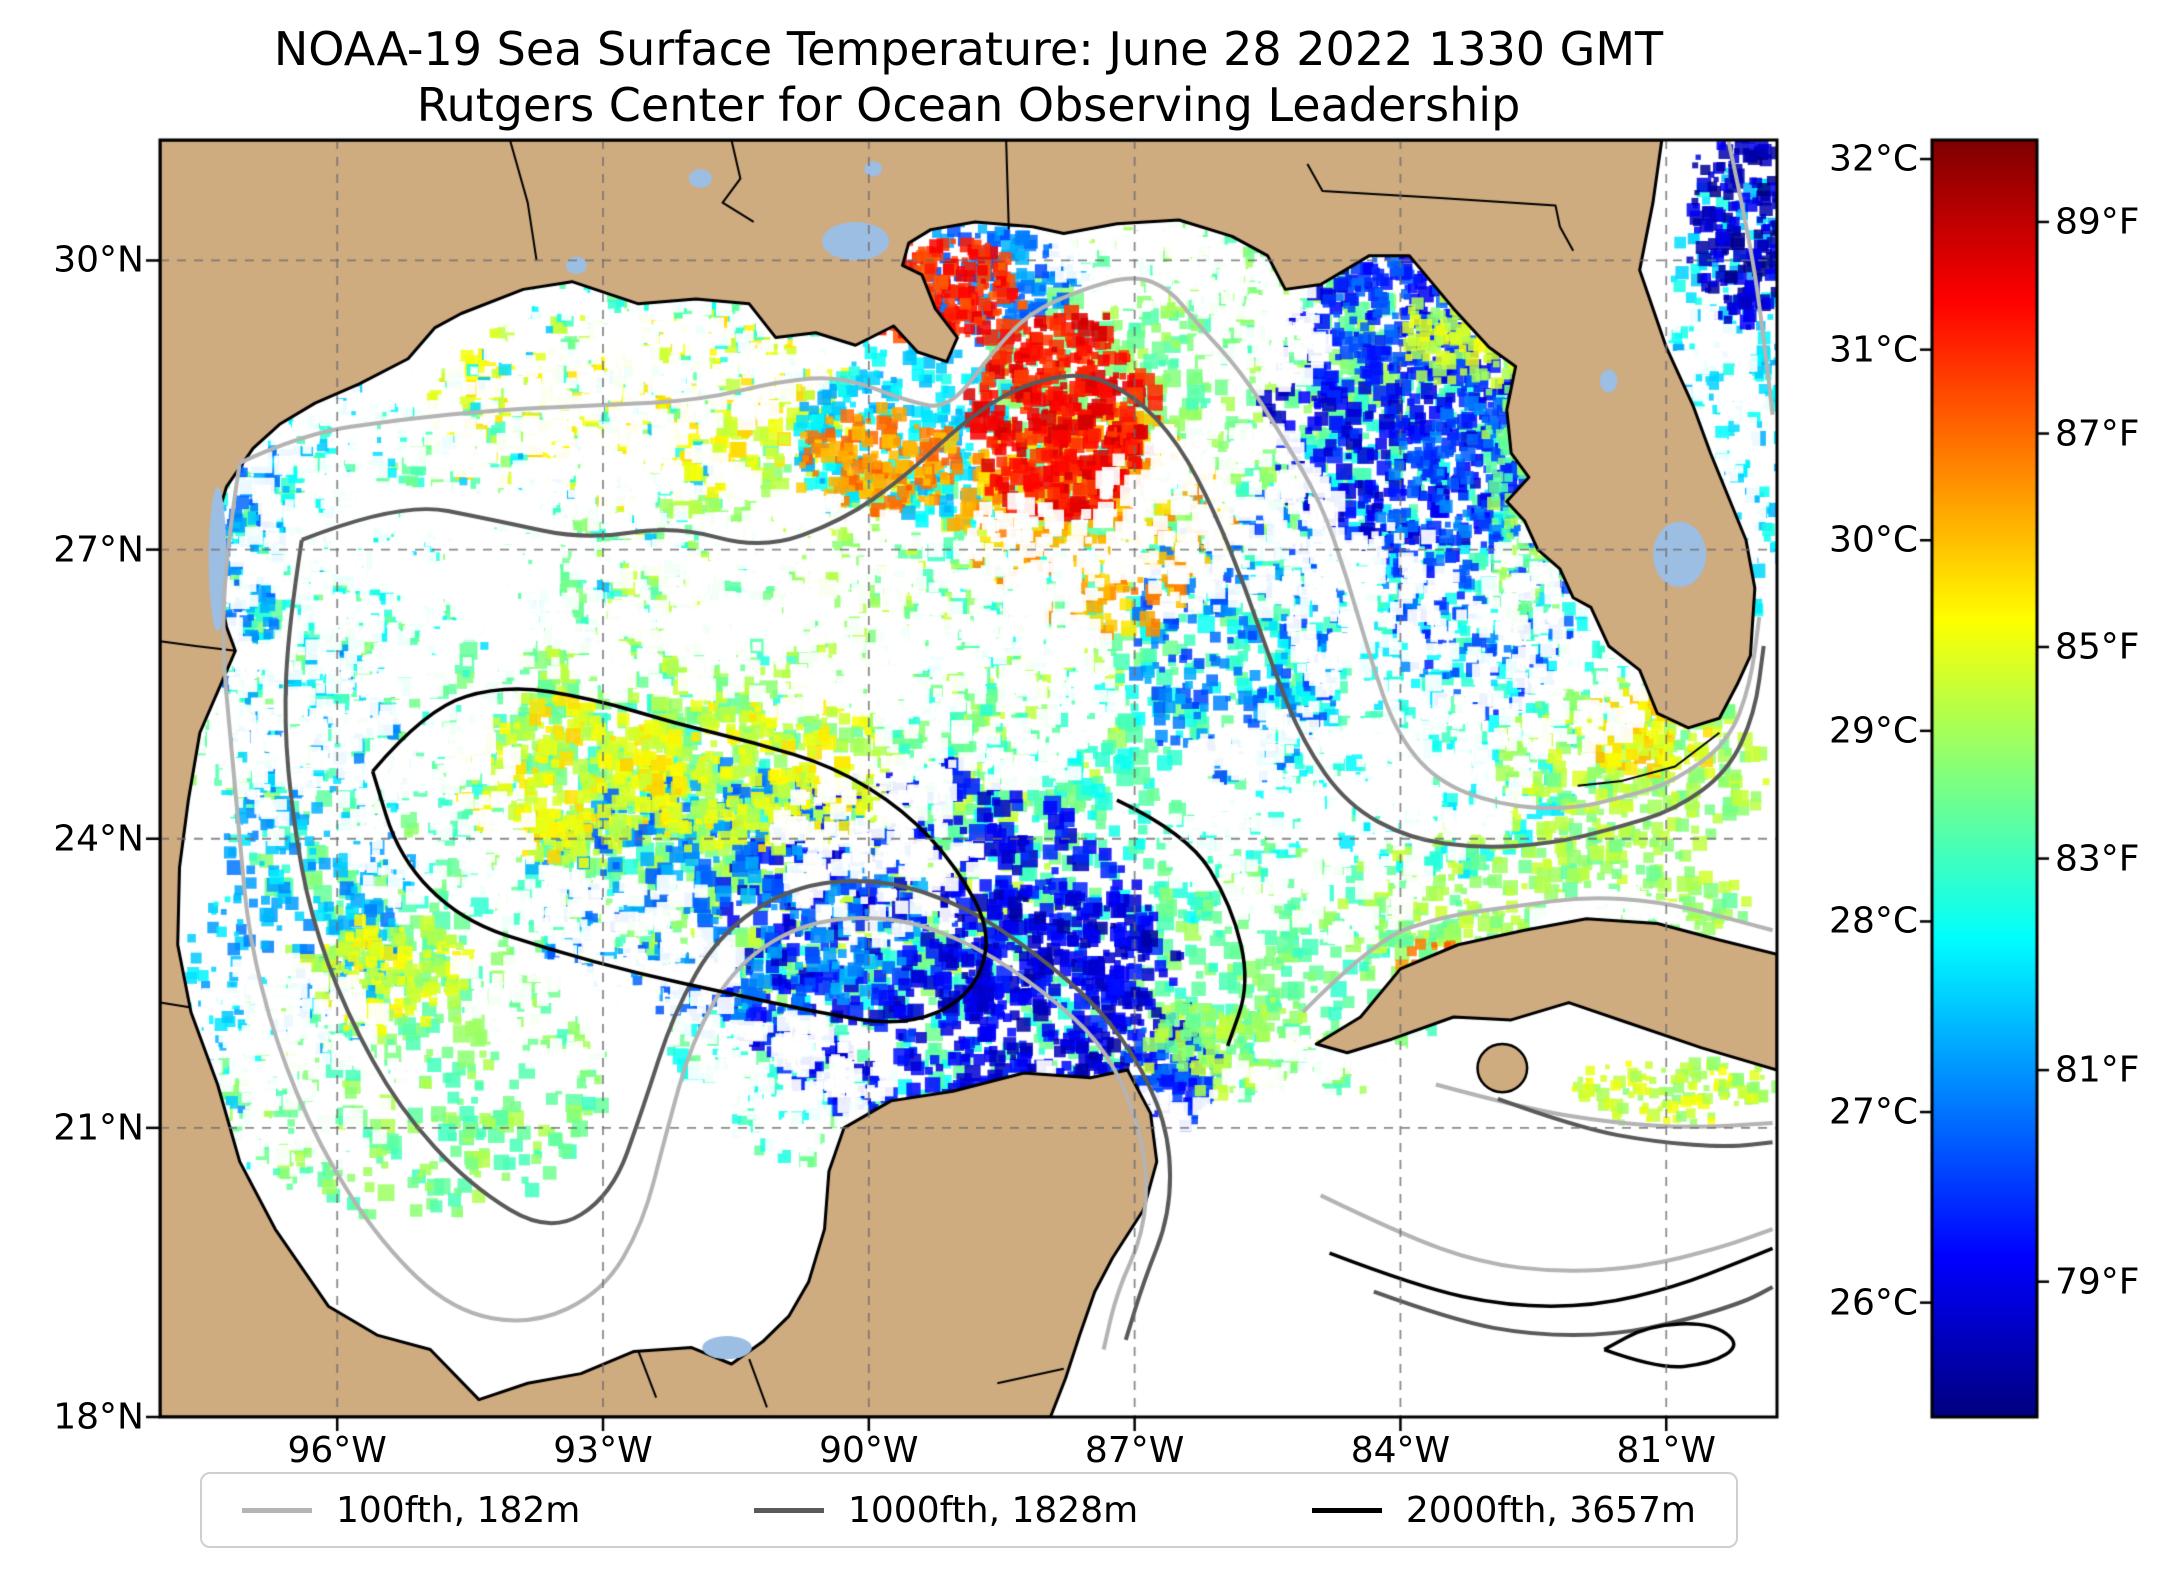 The height and width of the screenshot is (1582, 2160). What do you see at coordinates (1873, 921) in the screenshot?
I see `colorbar-celsius-label: 28°C` at bounding box center [1873, 921].